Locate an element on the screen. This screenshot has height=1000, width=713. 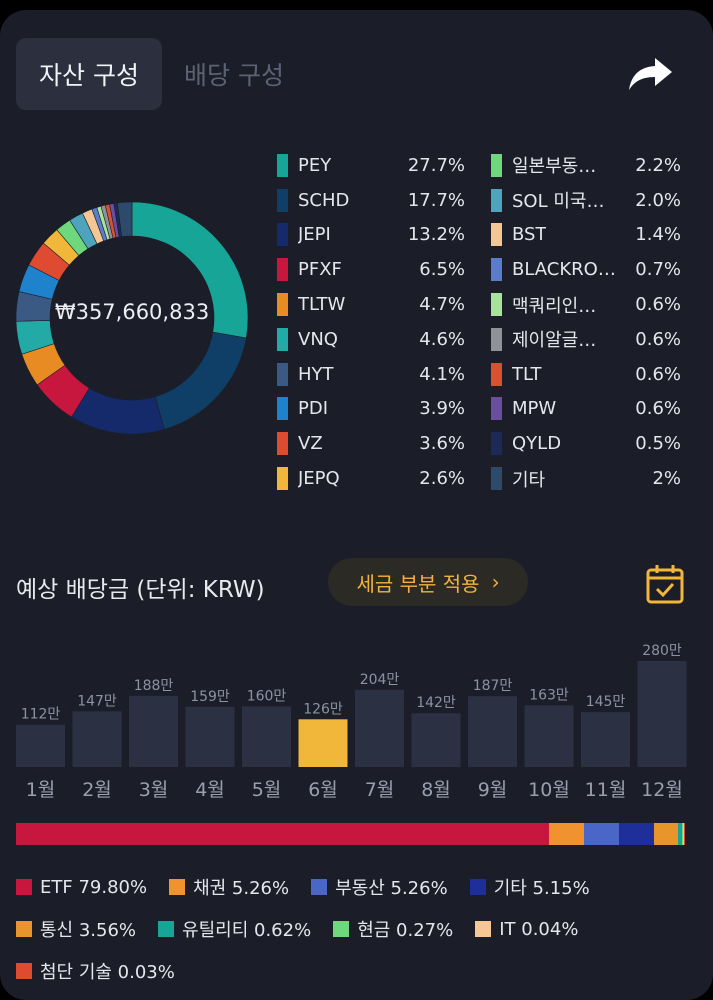
total-asset-value: ₩357,660,833 is located at coordinates (132, 312).